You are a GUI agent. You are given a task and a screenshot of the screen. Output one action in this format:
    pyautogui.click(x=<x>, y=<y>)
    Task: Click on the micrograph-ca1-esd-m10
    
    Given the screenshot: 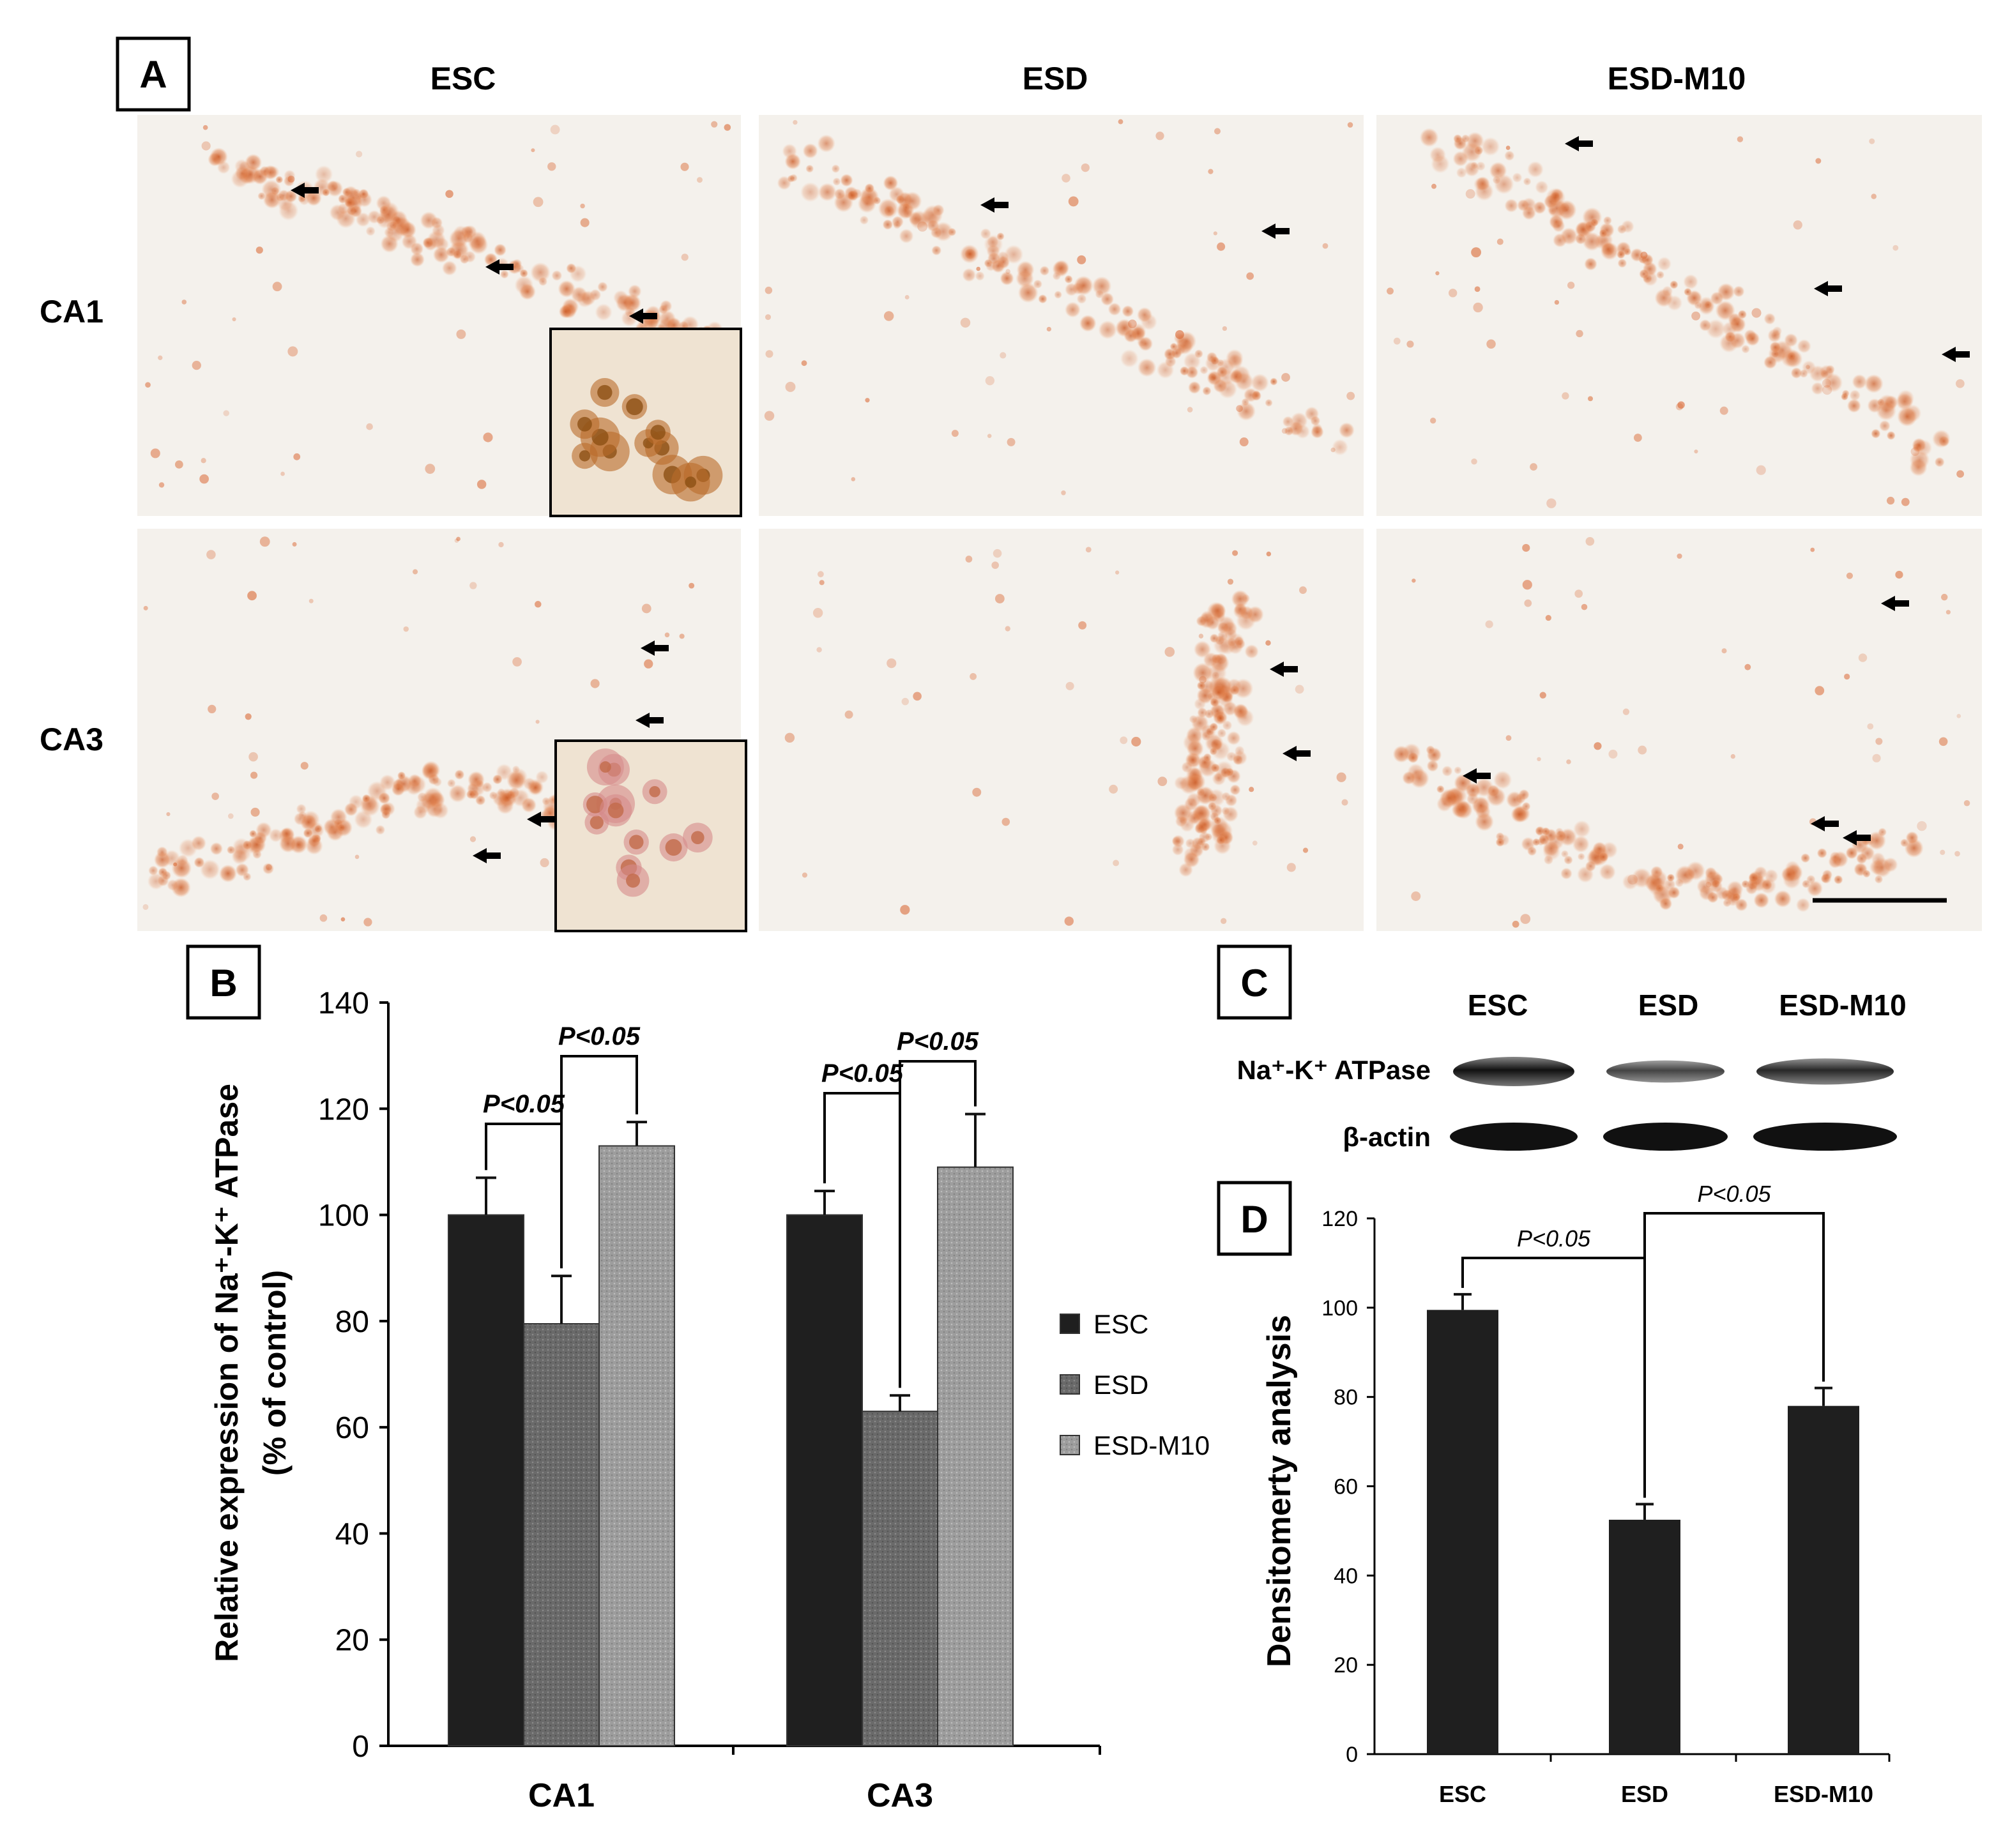 What is the action you would take?
    pyautogui.click(x=1679, y=315)
    